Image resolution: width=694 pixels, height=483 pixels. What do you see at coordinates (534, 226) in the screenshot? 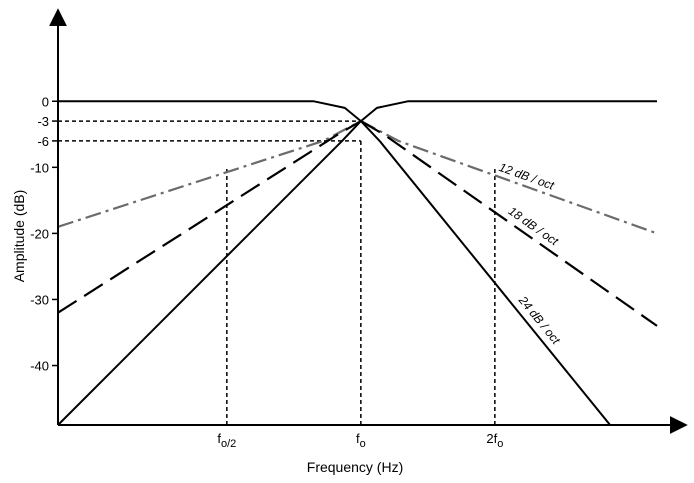
I see `slope-label-18: 18 dB / oct` at bounding box center [534, 226].